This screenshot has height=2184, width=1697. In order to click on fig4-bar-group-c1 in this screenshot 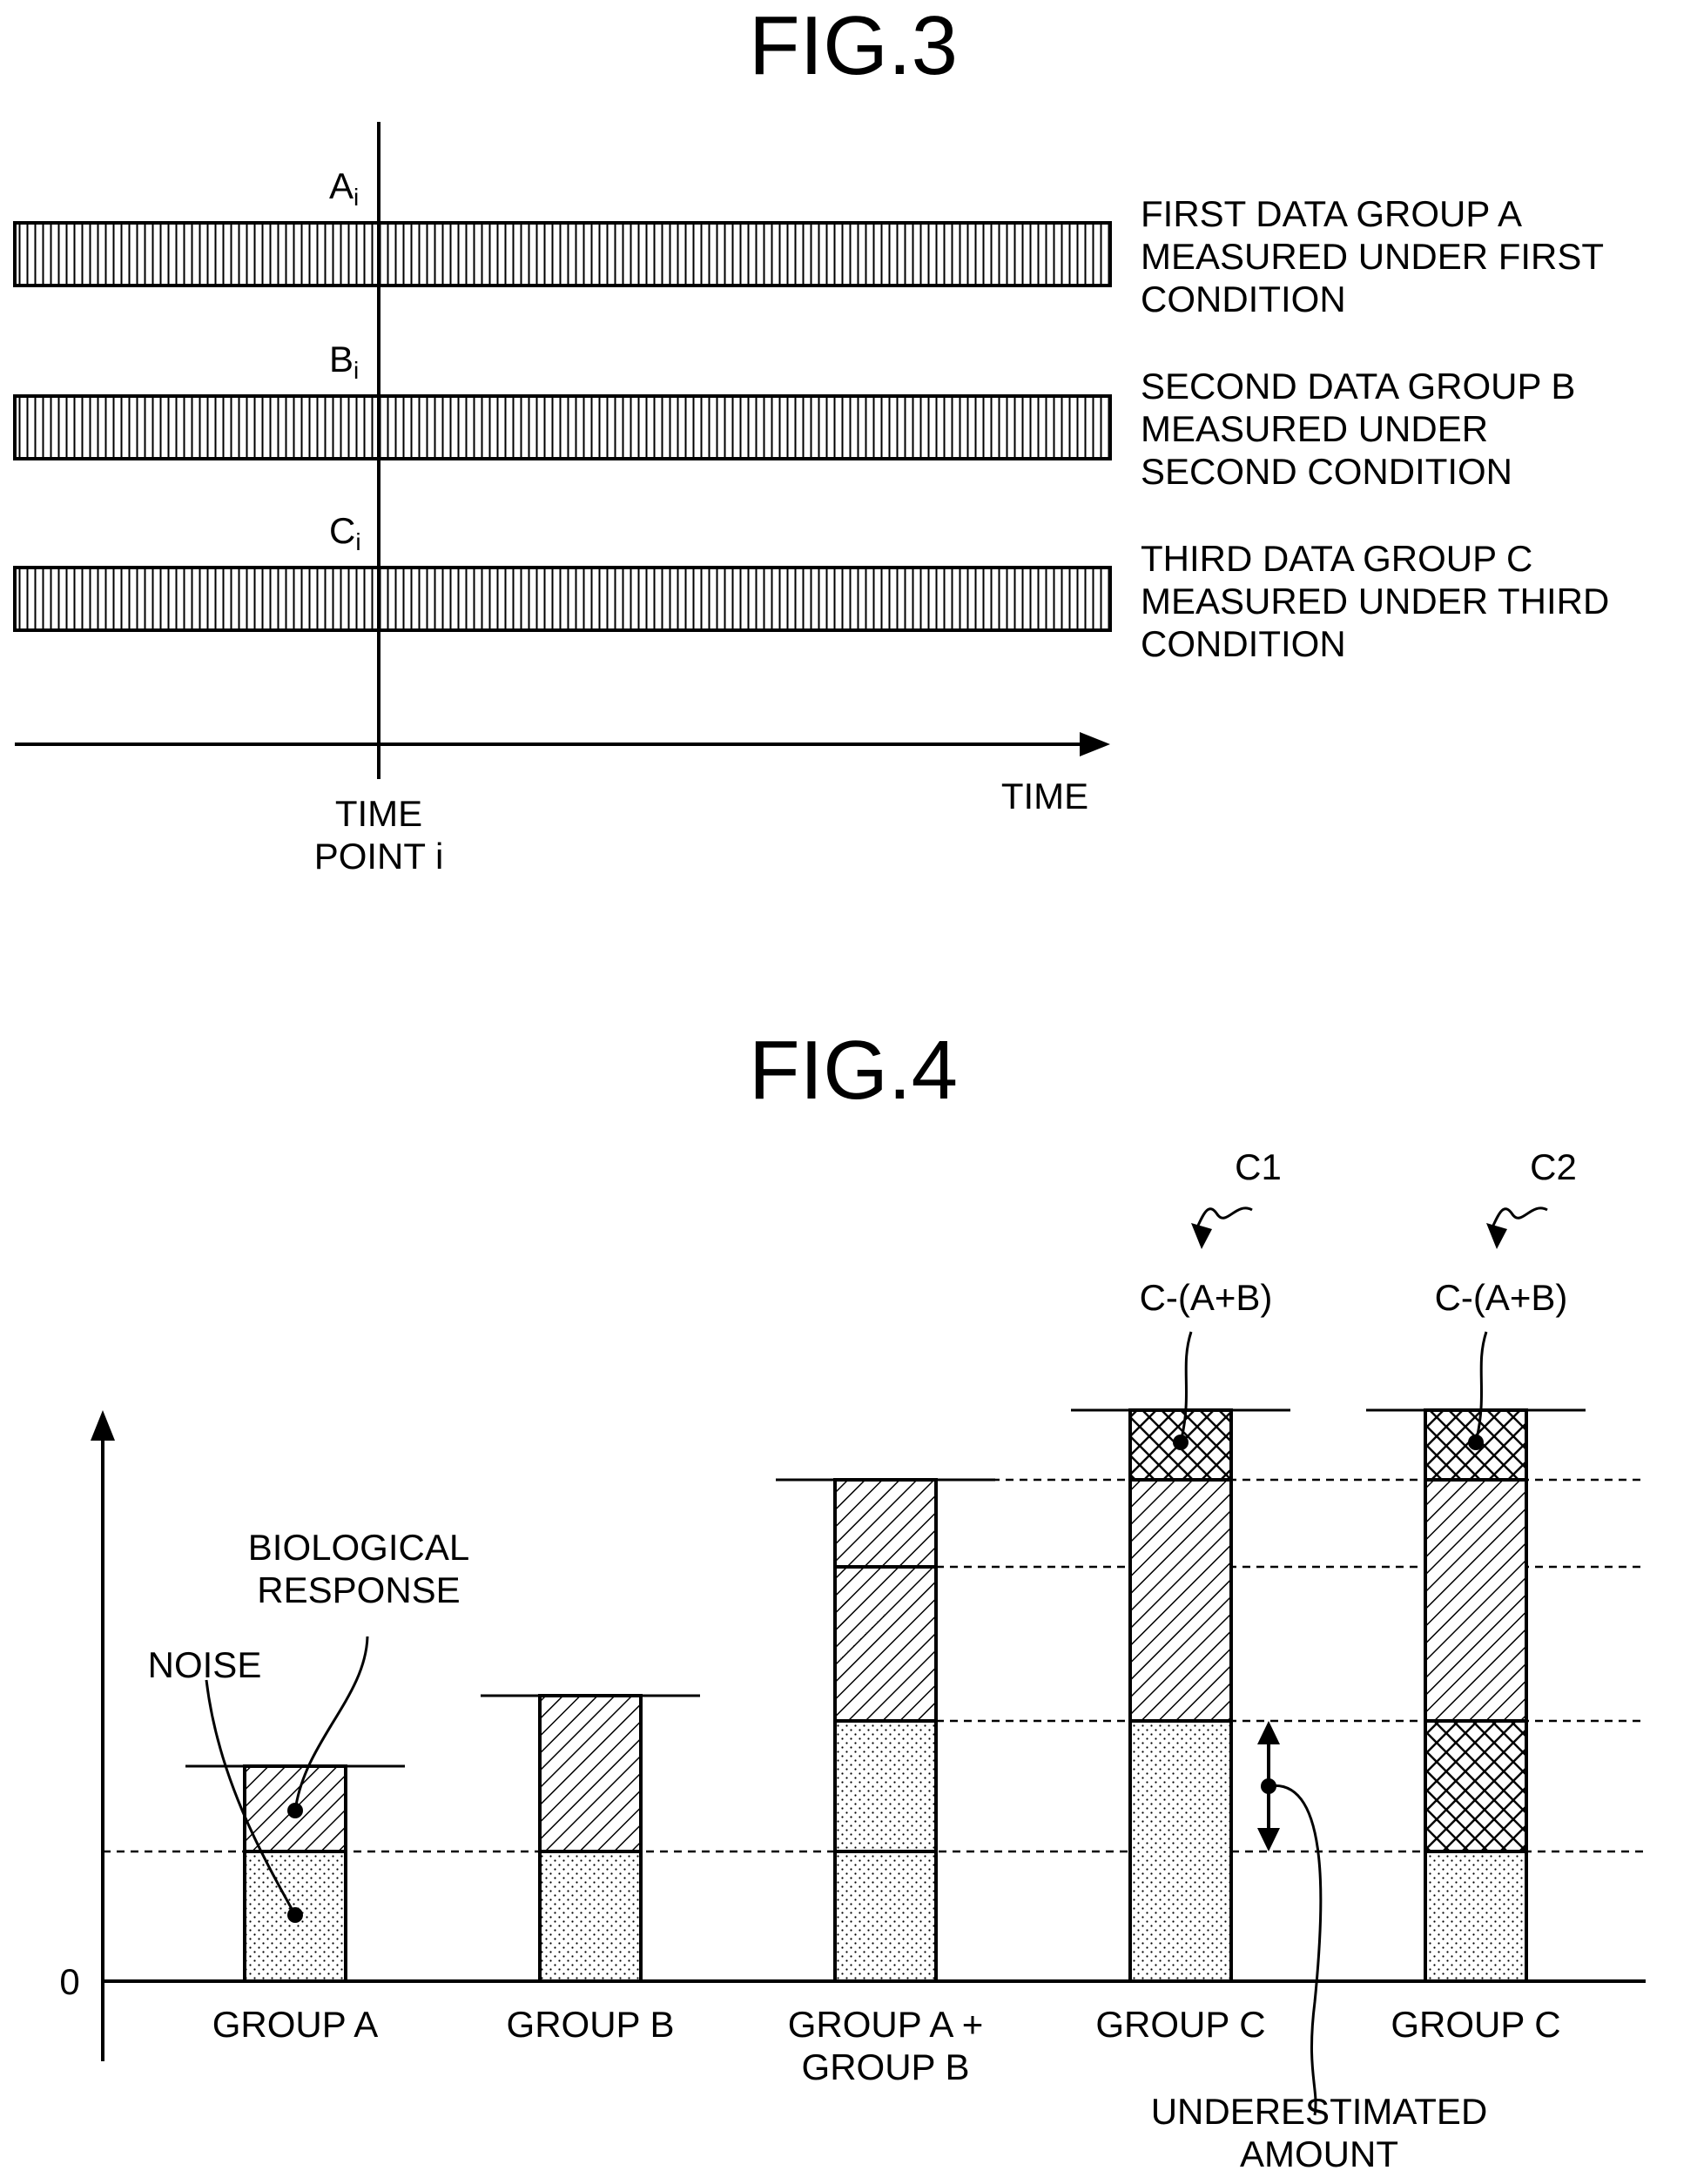, I will do `click(1180, 1695)`.